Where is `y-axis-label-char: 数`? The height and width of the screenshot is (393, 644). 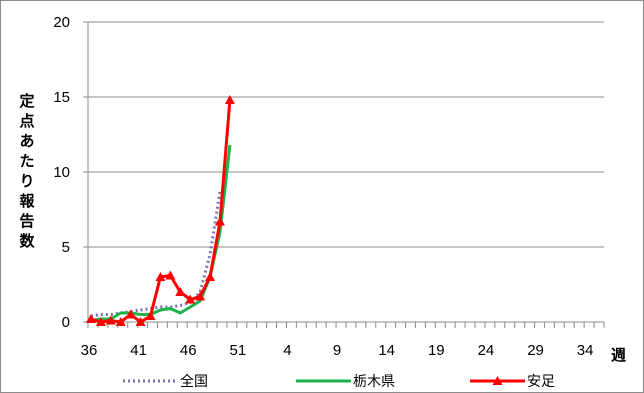
y-axis-label-char: 数 is located at coordinates (27, 241).